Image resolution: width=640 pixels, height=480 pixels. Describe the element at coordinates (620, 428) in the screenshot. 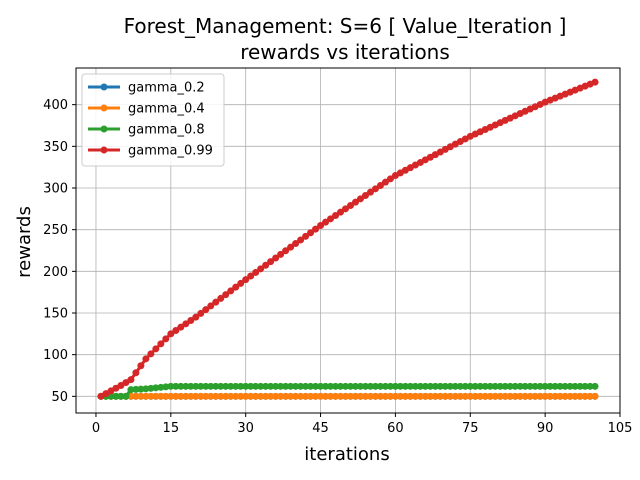

I see `x-tick-label: 105` at that location.